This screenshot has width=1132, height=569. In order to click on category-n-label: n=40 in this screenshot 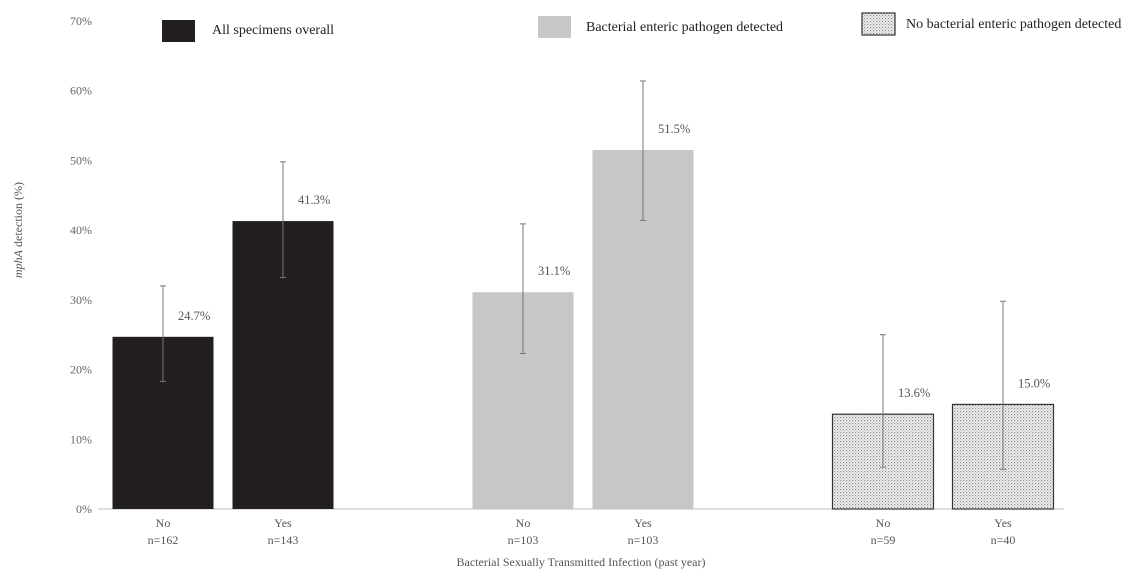, I will do `click(1003, 540)`.